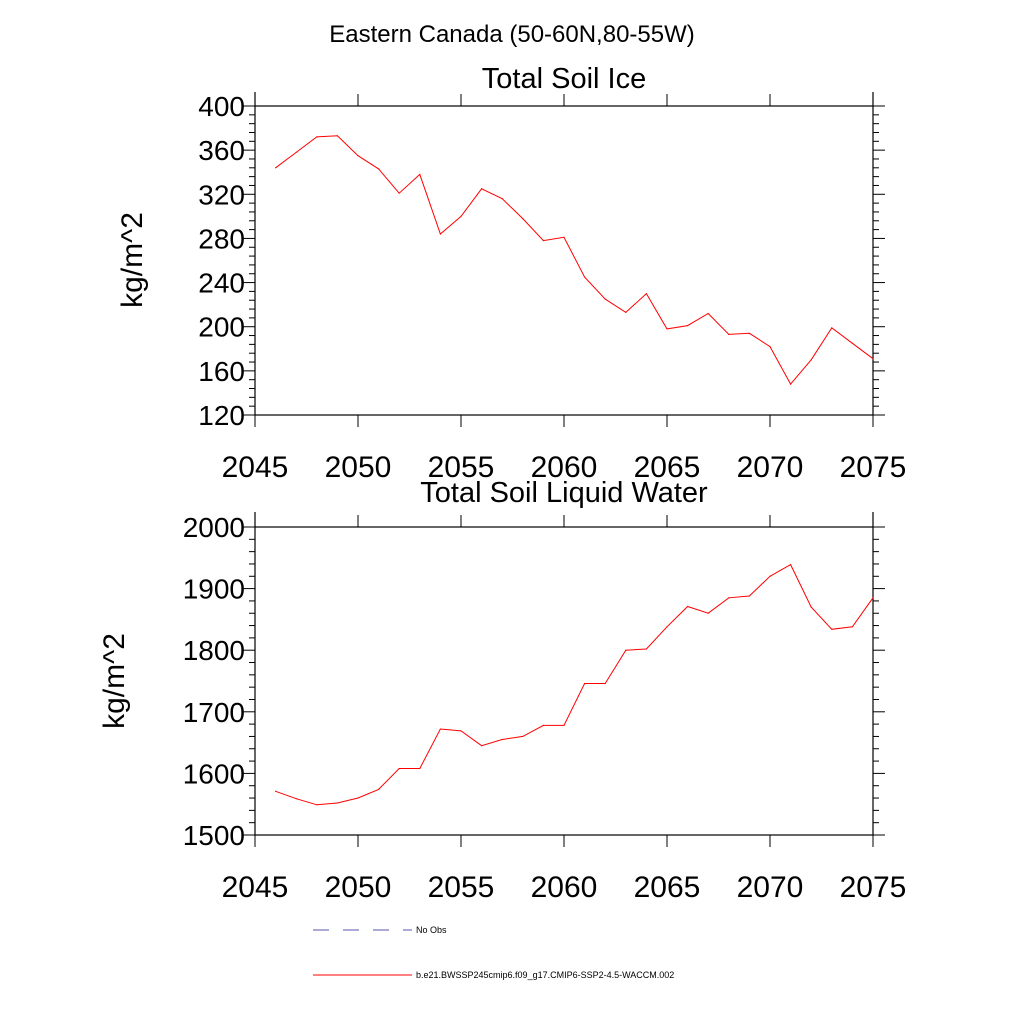  What do you see at coordinates (221, 106) in the screenshot?
I see `y-tick-label: 400` at bounding box center [221, 106].